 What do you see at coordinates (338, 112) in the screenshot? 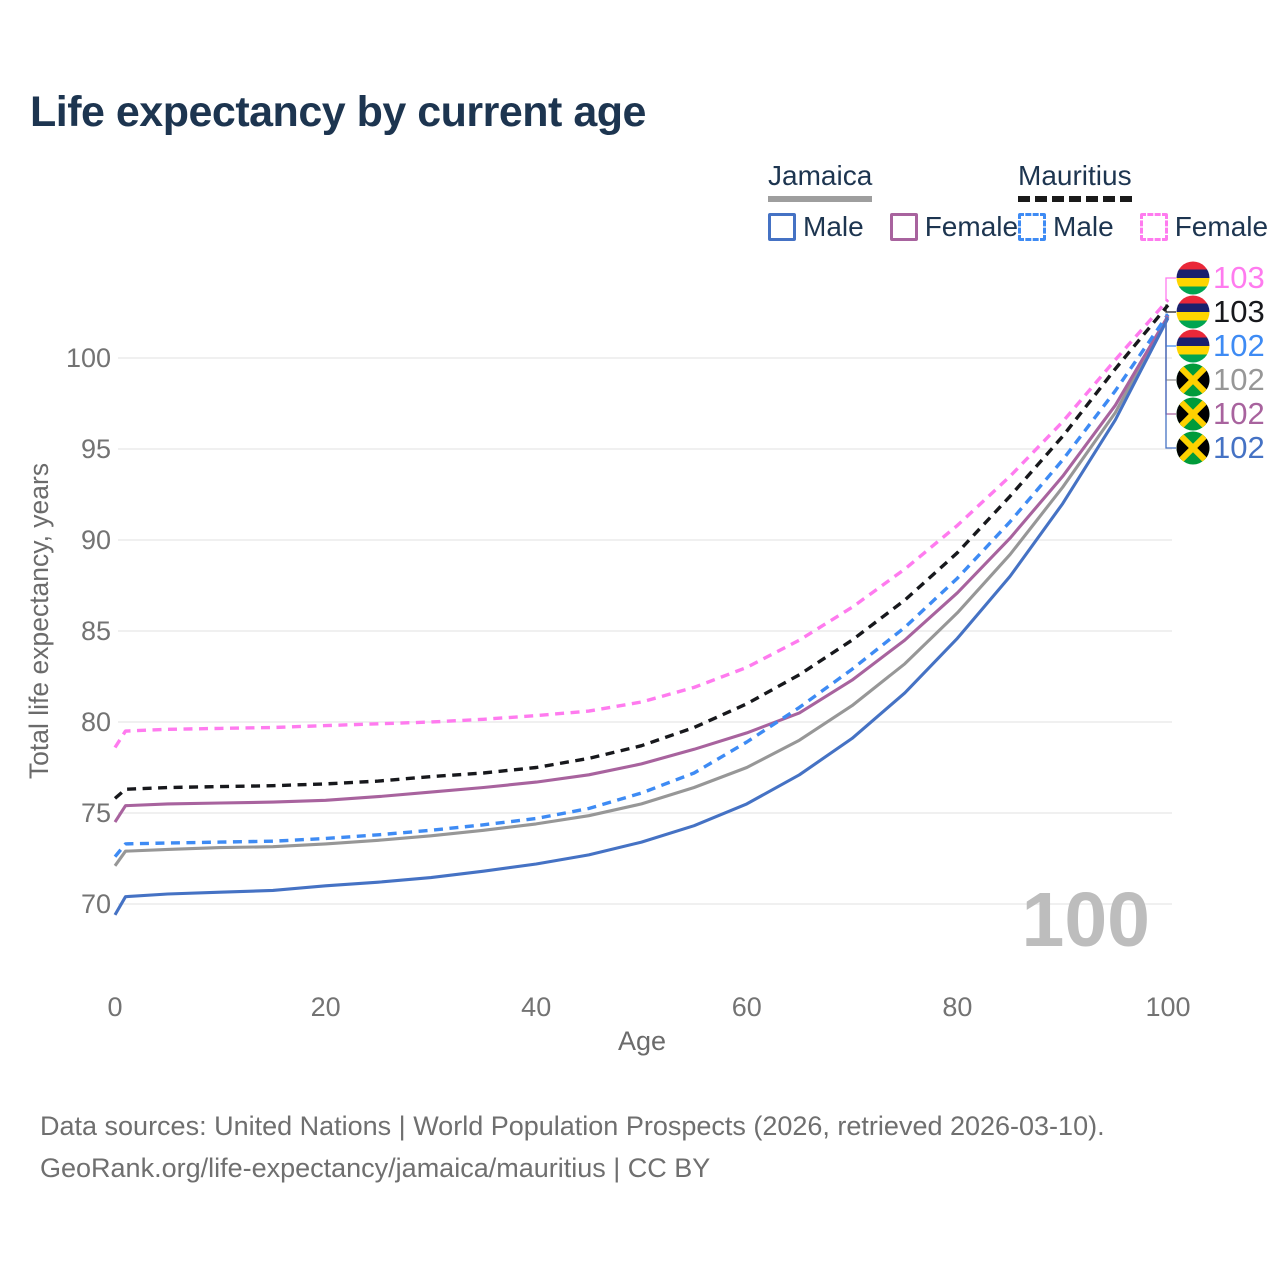
I see `page-title: Life expectancy by current age` at bounding box center [338, 112].